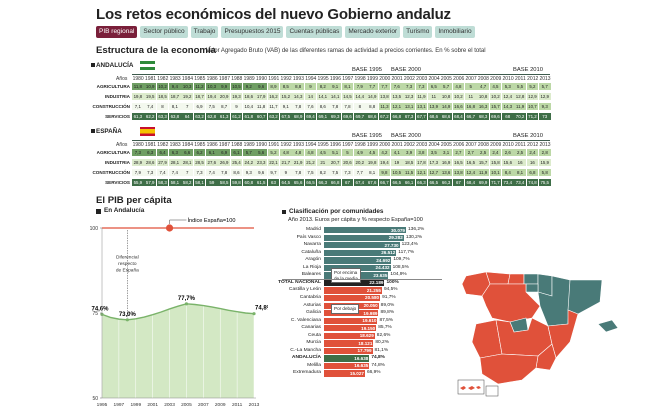 Image resolution: width=664 pixels, height=412 pixels. What do you see at coordinates (100, 309) in the screenshot?
I see `pib-point-label: 74,6%` at bounding box center [100, 309].